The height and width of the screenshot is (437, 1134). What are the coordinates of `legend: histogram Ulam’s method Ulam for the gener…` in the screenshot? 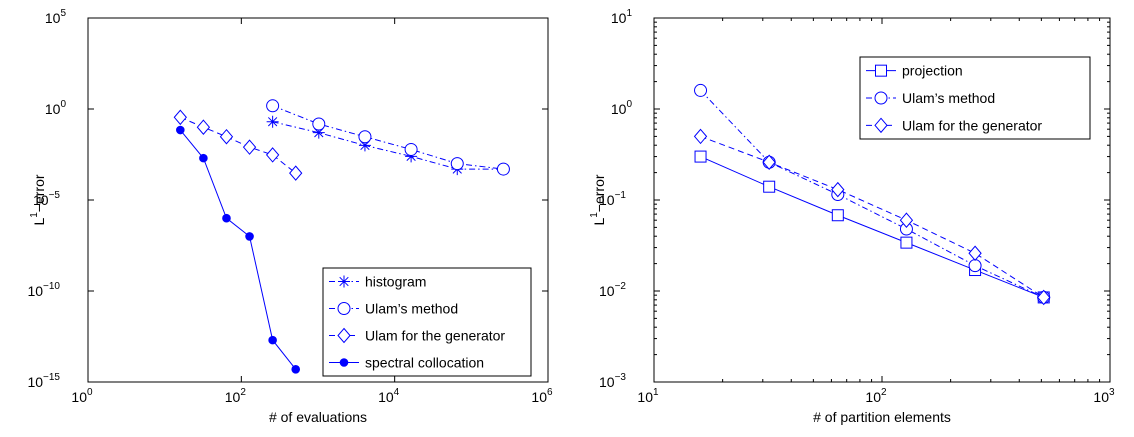 It's located at (427, 322).